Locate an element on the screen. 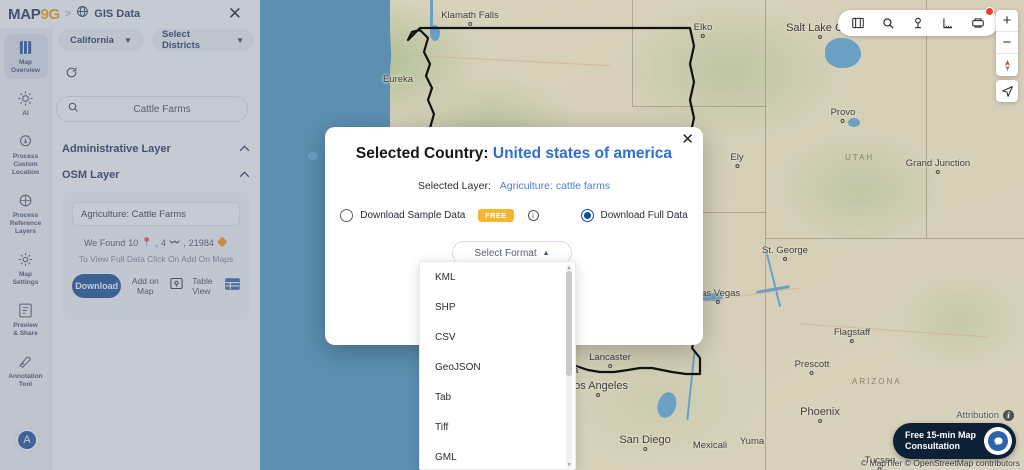 The width and height of the screenshot is (1024, 470). map-label-text: San Diego is located at coordinates (645, 440).